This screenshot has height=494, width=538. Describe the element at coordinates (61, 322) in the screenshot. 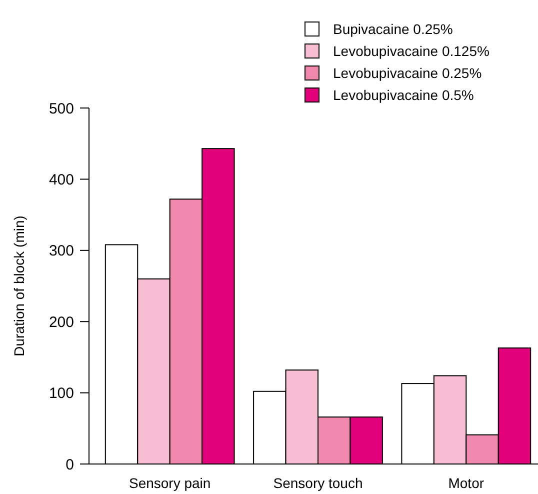

I see `y-tick-label: 200` at that location.